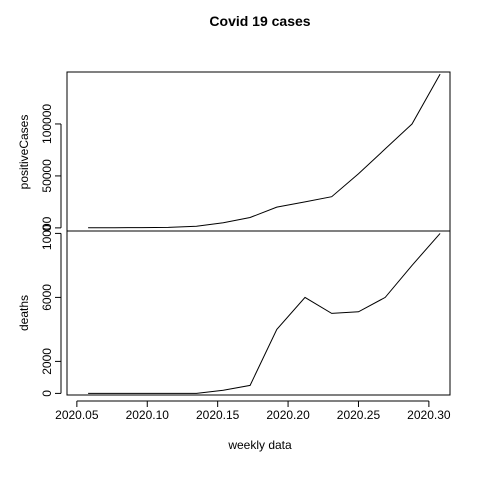 The width and height of the screenshot is (480, 480). I want to click on x-tick-label: 2020.25, so click(359, 415).